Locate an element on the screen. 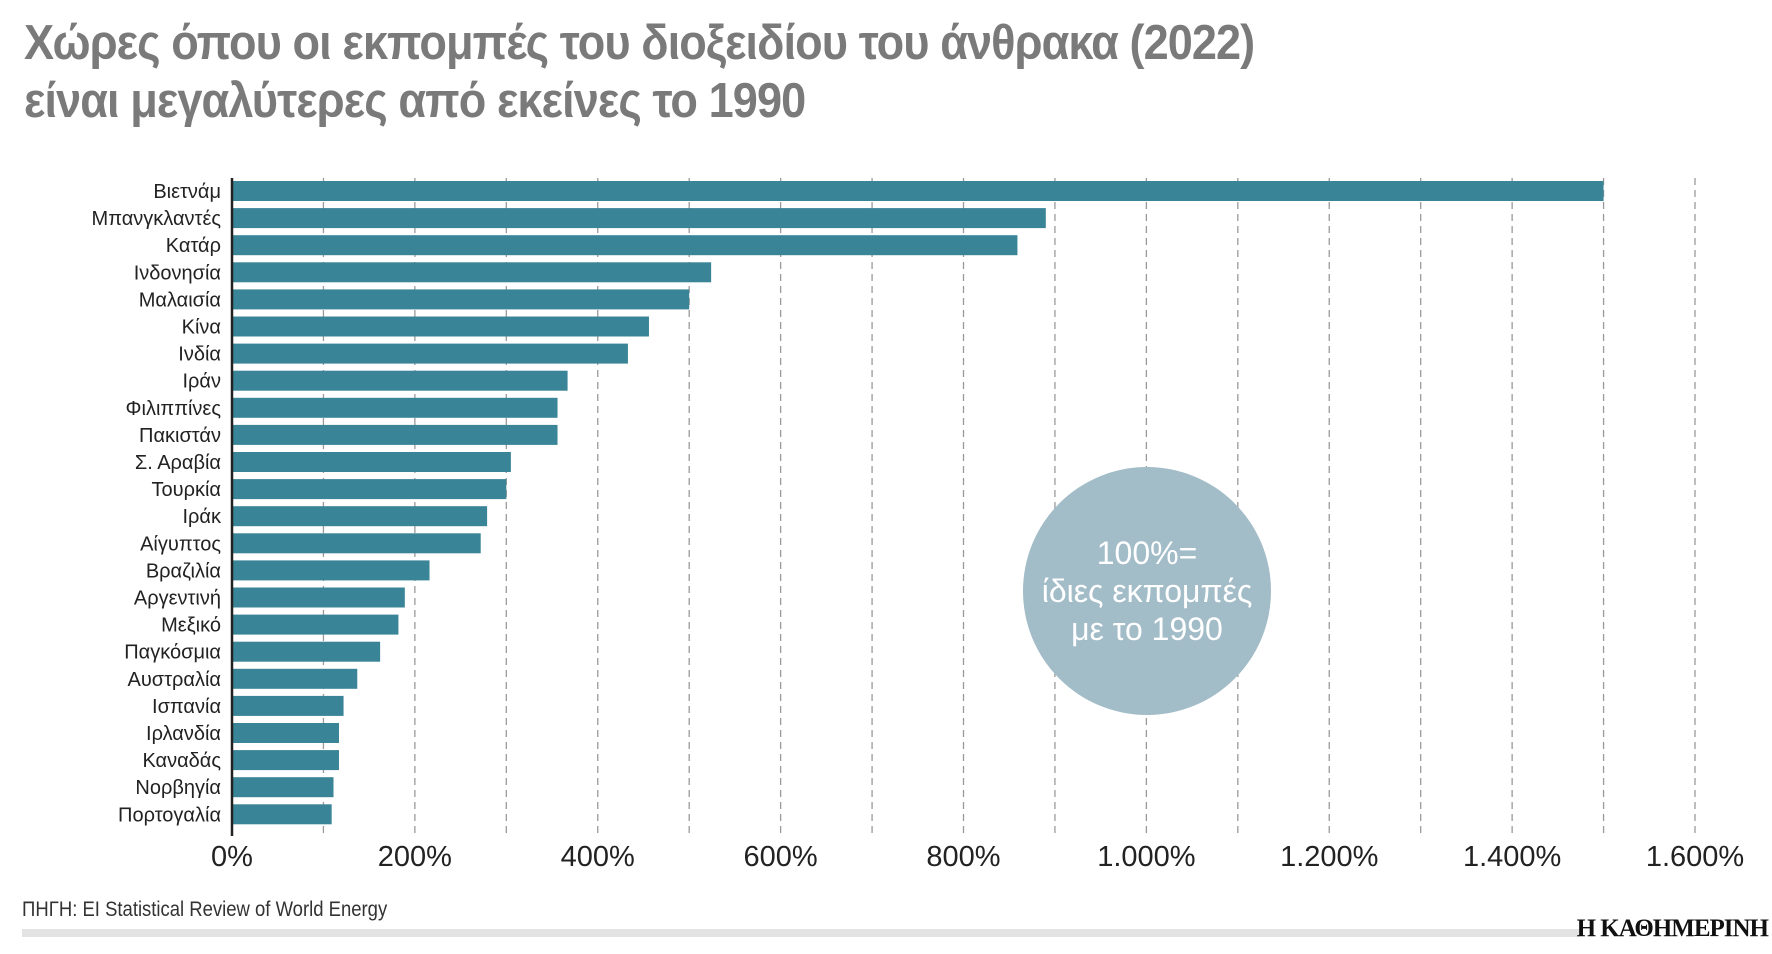 This screenshot has width=1772, height=954. category-label: Ιρλανδία is located at coordinates (183, 734).